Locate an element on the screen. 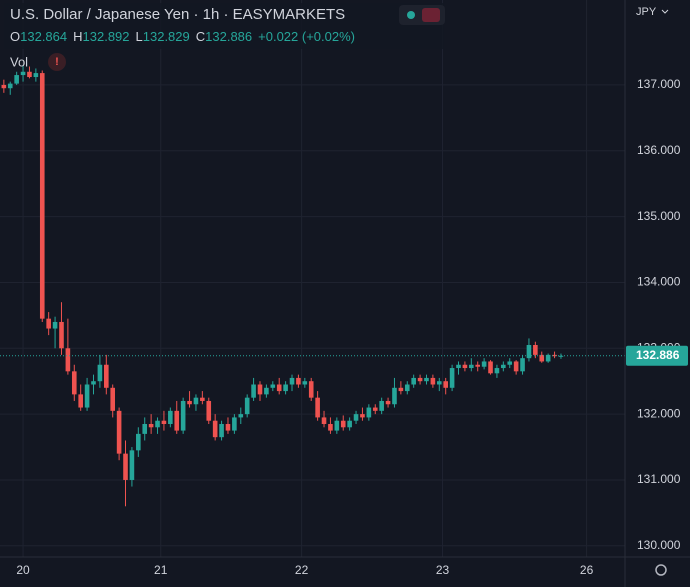 The height and width of the screenshot is (587, 690). y-tick-label: 136.000 is located at coordinates (659, 150).